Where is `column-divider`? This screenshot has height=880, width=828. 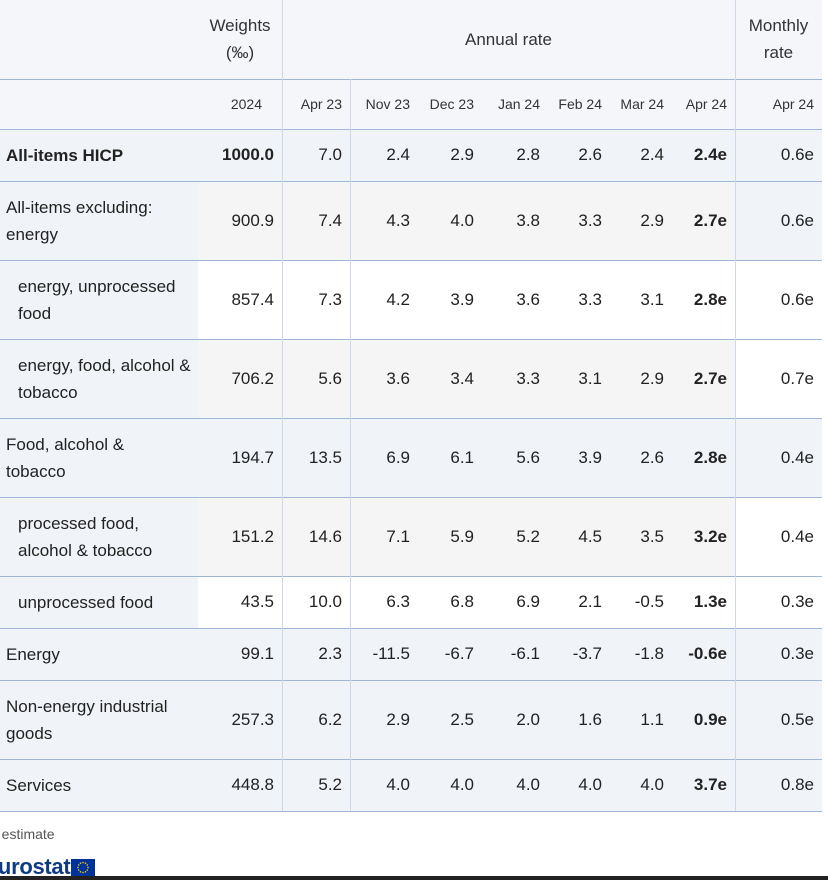
column-divider is located at coordinates (735, 405).